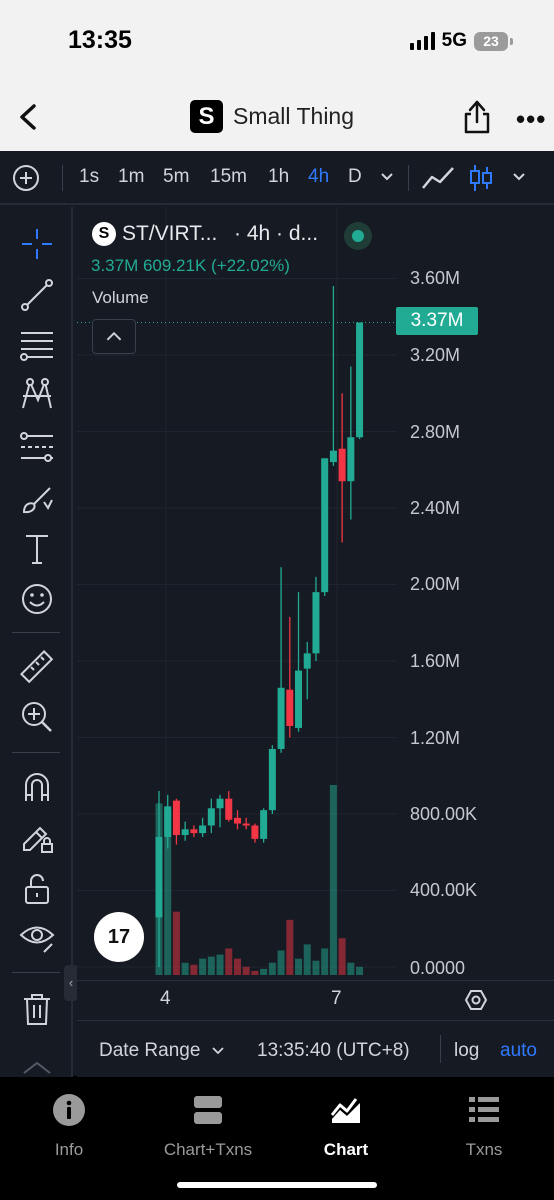 Image resolution: width=554 pixels, height=1200 pixels. Describe the element at coordinates (37, 787) in the screenshot. I see `magnet-icon` at that location.